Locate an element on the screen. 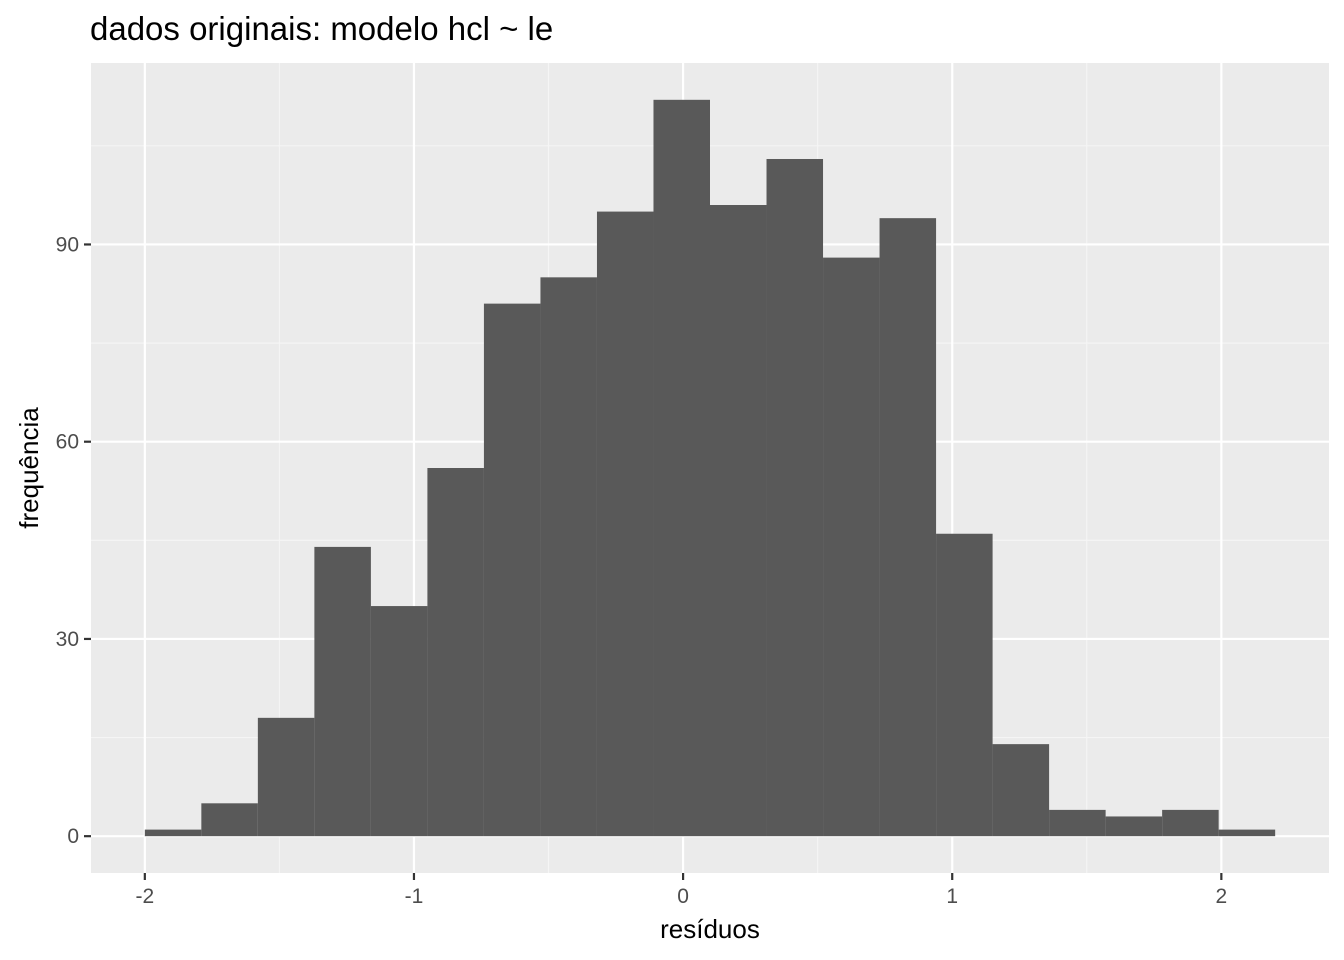 The height and width of the screenshot is (960, 1344). x-tick-label: -2 is located at coordinates (144, 896).